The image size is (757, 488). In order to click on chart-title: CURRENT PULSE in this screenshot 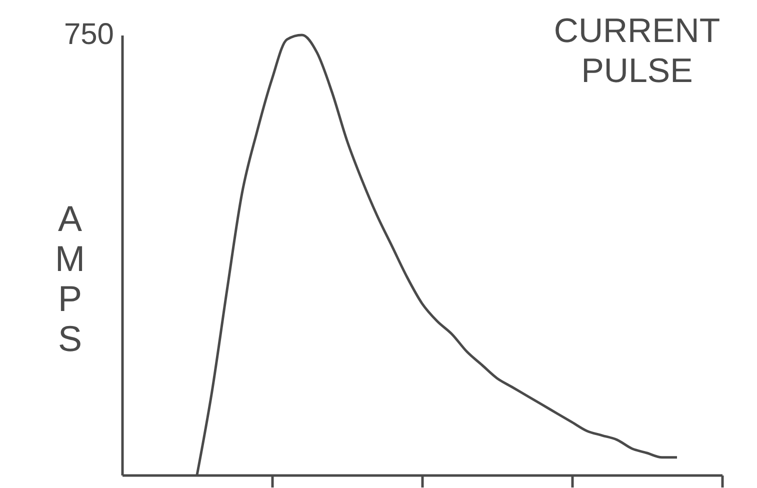, I will do `click(637, 51)`.